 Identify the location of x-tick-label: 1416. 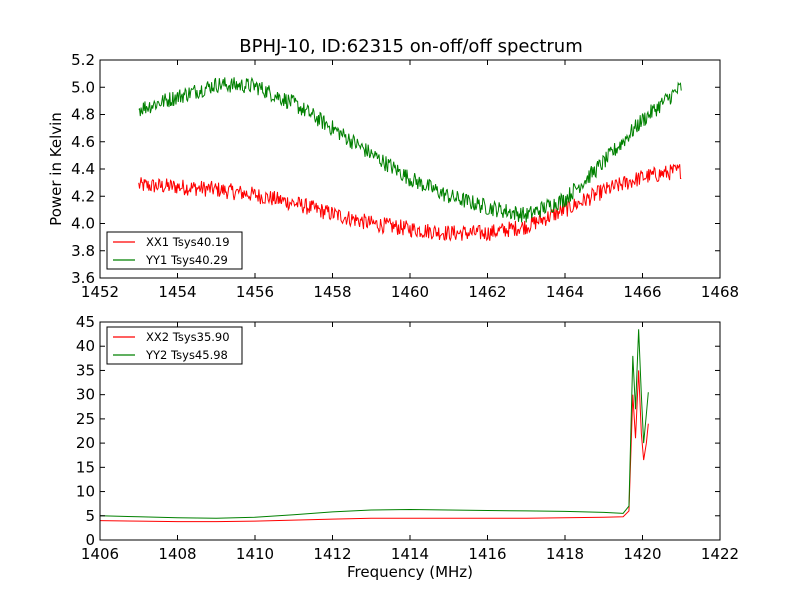
(487, 554).